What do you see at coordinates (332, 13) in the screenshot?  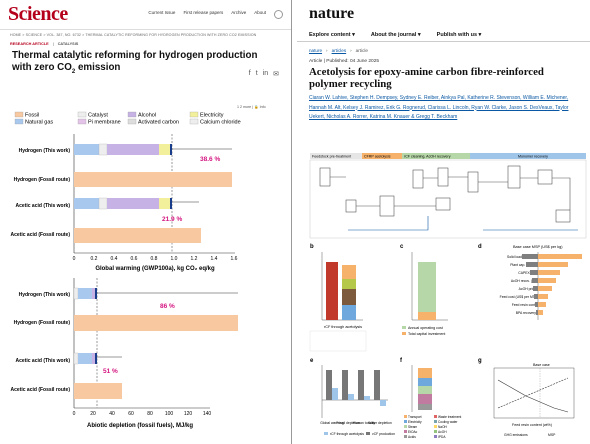 I see `nature-logo: nature` at bounding box center [332, 13].